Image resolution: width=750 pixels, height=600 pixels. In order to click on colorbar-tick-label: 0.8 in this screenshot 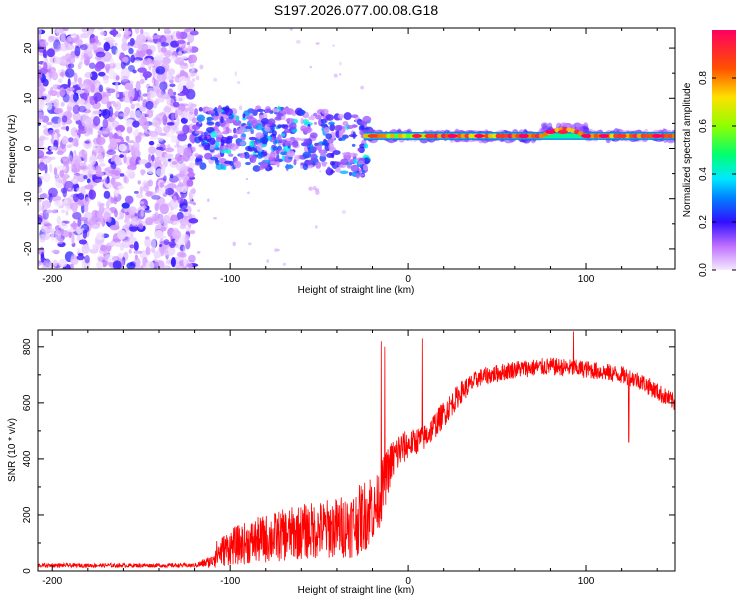, I will do `click(703, 78)`.